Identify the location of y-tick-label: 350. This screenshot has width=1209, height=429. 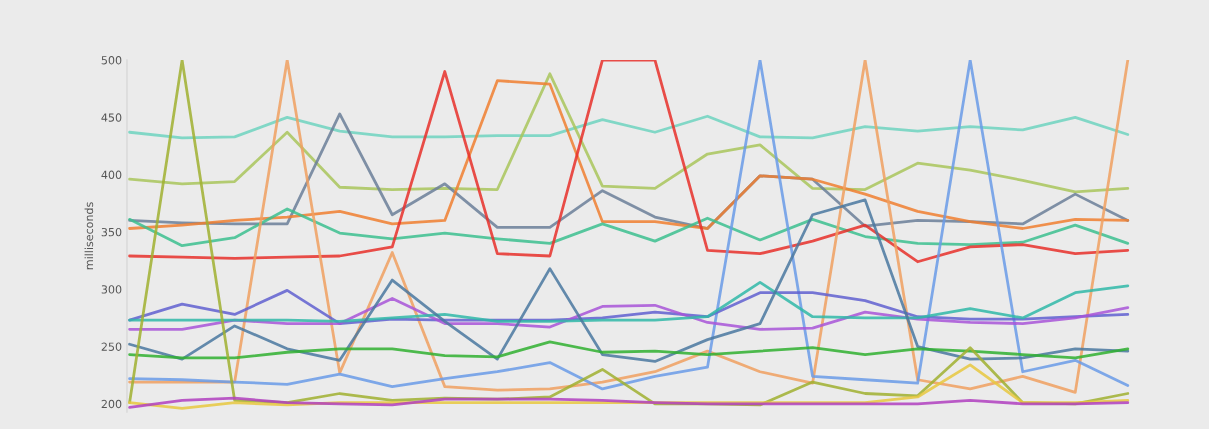
(111, 232).